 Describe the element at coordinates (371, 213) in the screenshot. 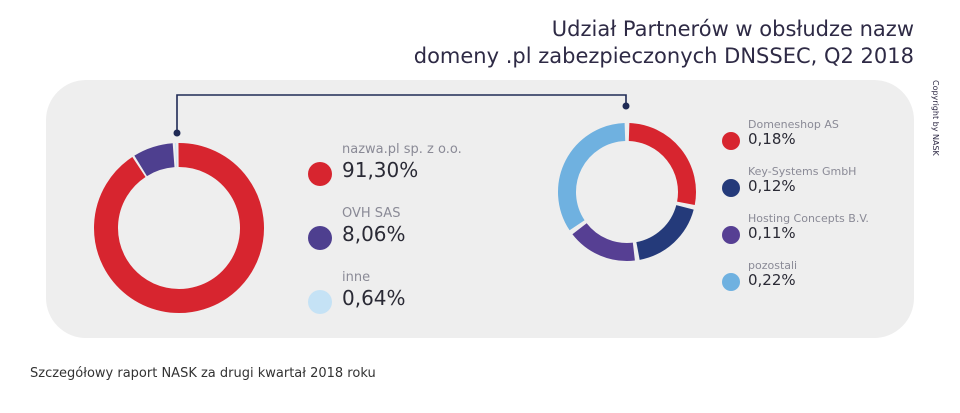

I see `legend-label: OVH SAS` at that location.